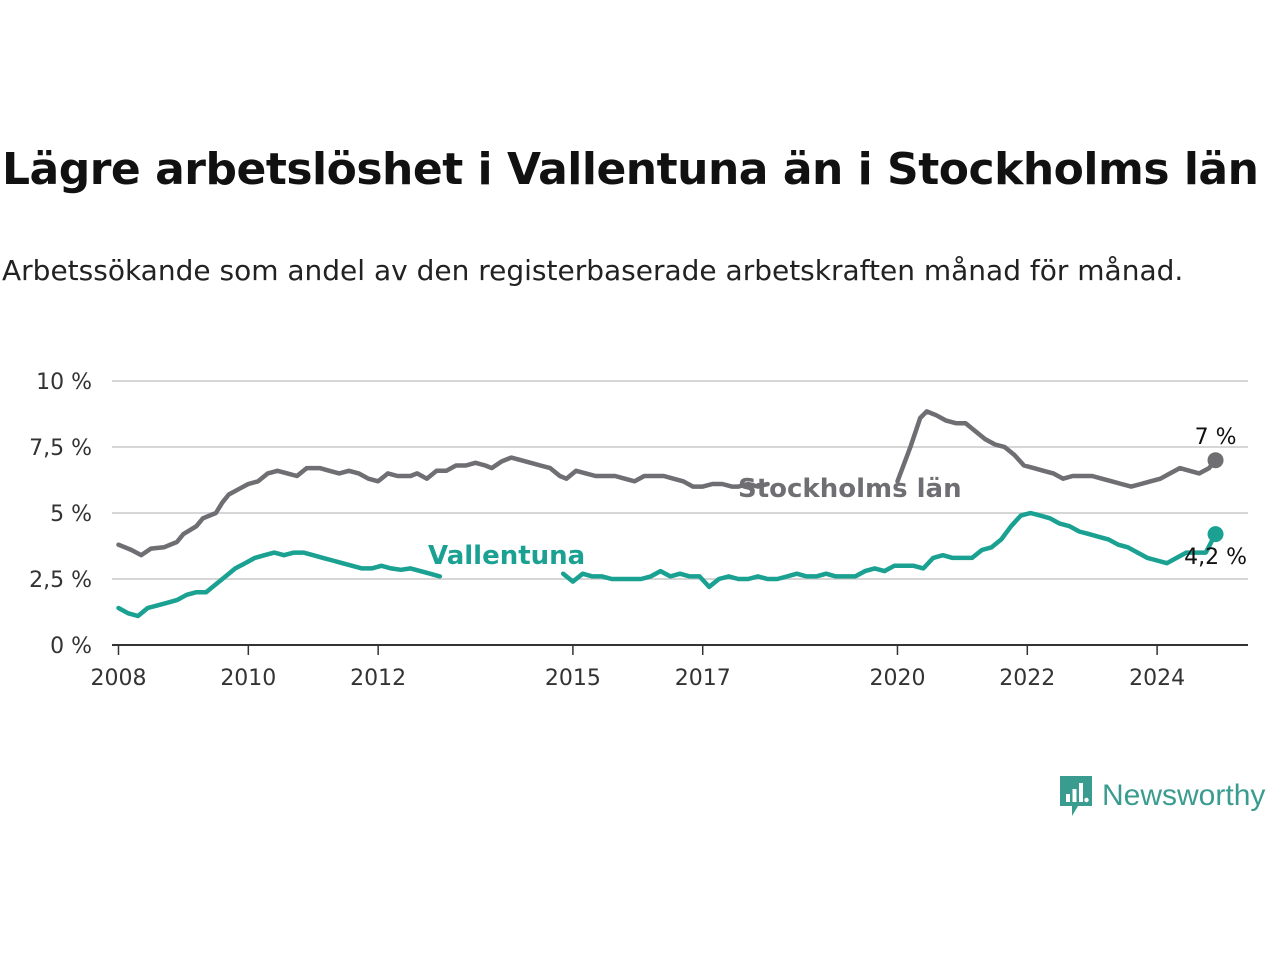 The width and height of the screenshot is (1280, 960). Describe the element at coordinates (1184, 795) in the screenshot. I see `brand-name: Newsworthy` at that location.